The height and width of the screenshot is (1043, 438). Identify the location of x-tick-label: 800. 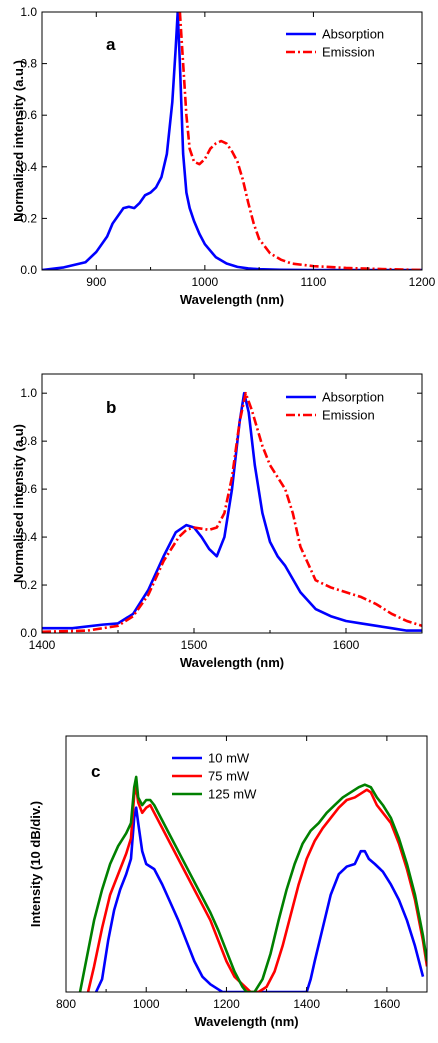
(66, 1004).